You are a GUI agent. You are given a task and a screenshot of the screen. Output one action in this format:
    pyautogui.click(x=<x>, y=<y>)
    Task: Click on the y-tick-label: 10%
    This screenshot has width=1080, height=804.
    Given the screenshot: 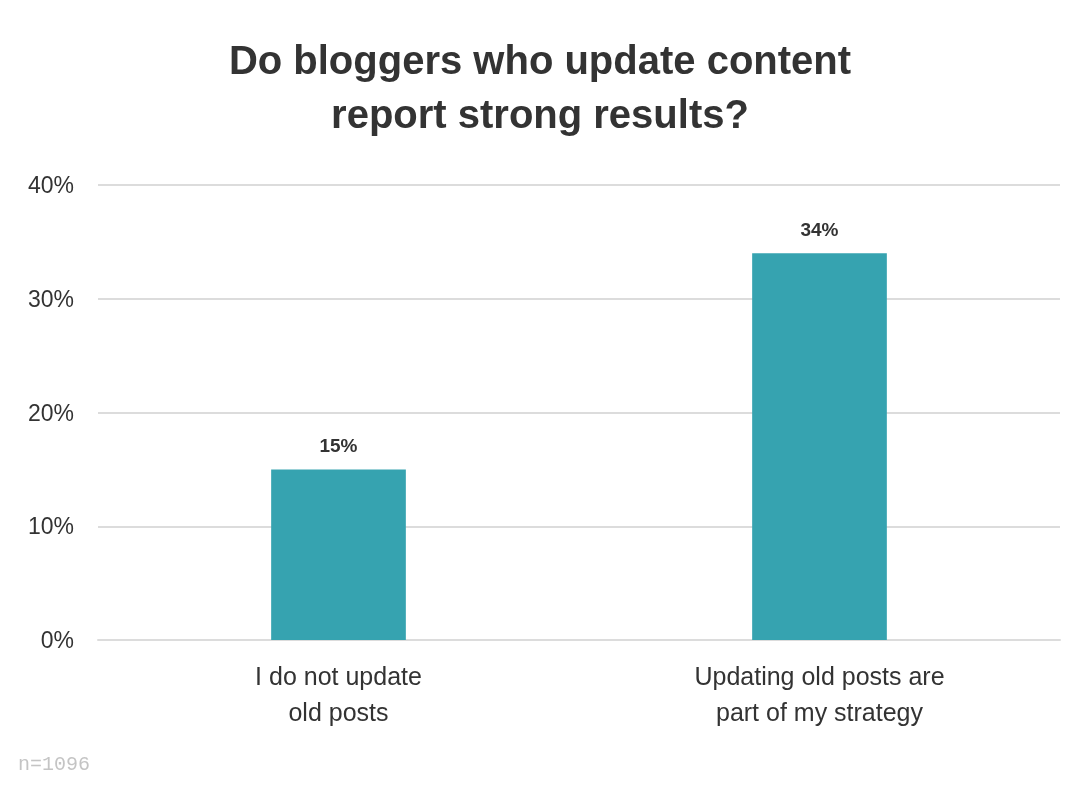 What is the action you would take?
    pyautogui.click(x=50, y=526)
    